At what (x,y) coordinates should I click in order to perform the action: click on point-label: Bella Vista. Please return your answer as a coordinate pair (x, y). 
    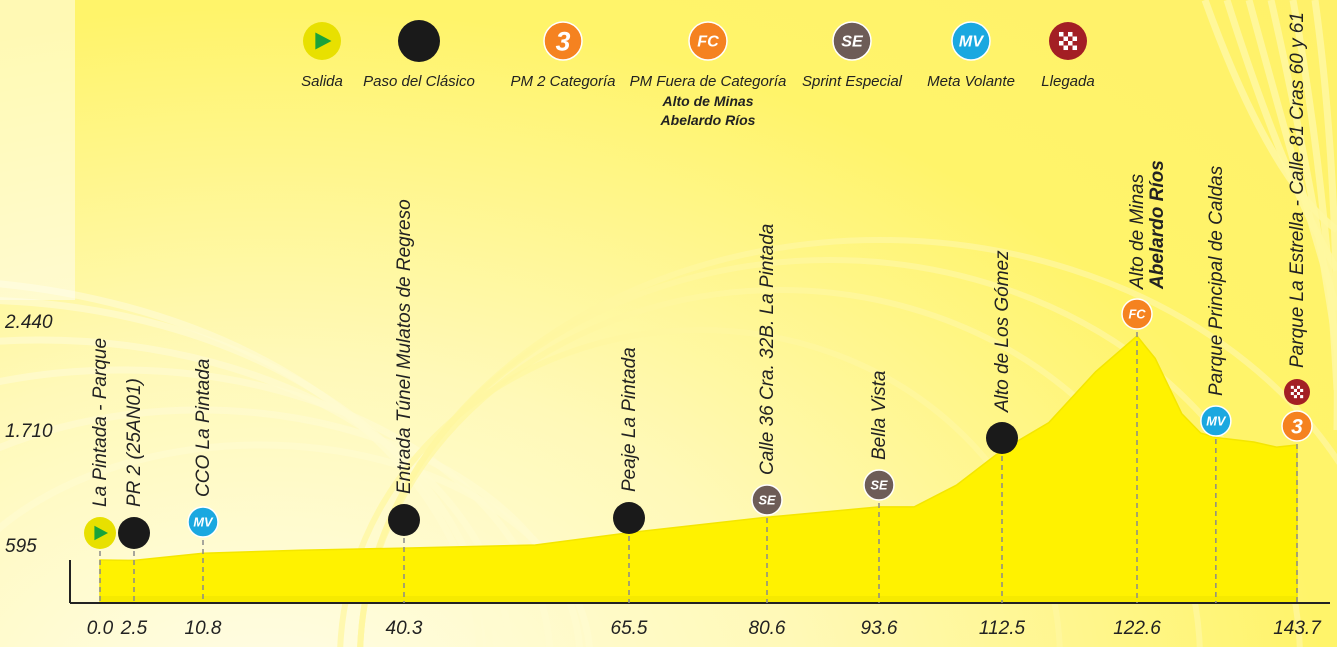
    Looking at the image, I should click on (879, 415).